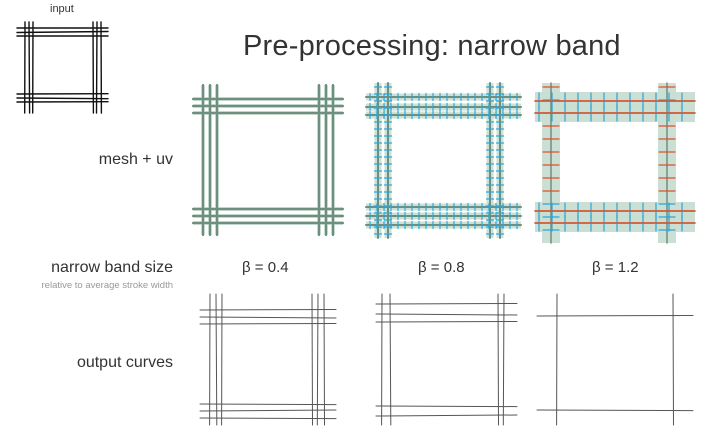 This screenshot has width=711, height=434. What do you see at coordinates (615, 267) in the screenshot?
I see `beta-label-3: β = 1.2` at bounding box center [615, 267].